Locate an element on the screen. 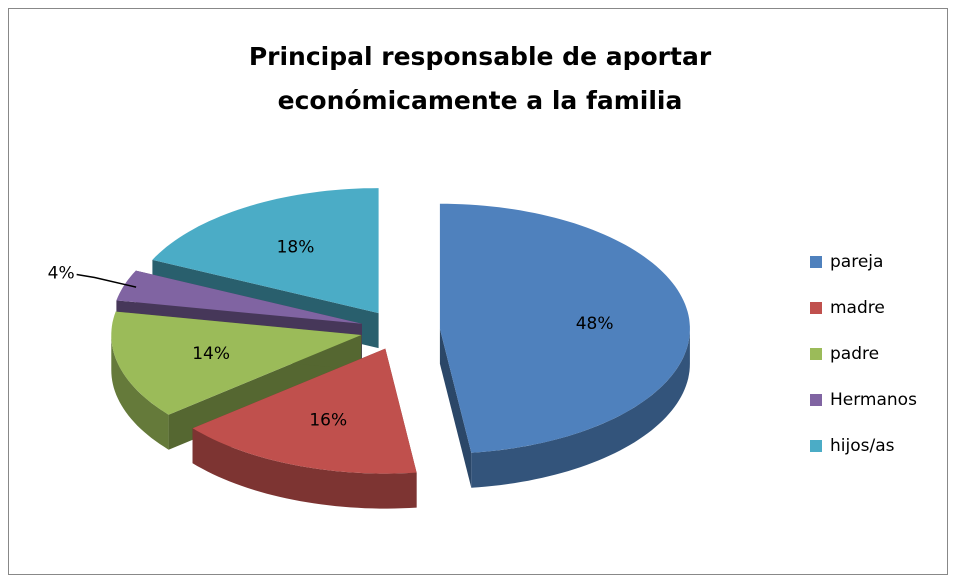  legend-label: madre is located at coordinates (857, 308).